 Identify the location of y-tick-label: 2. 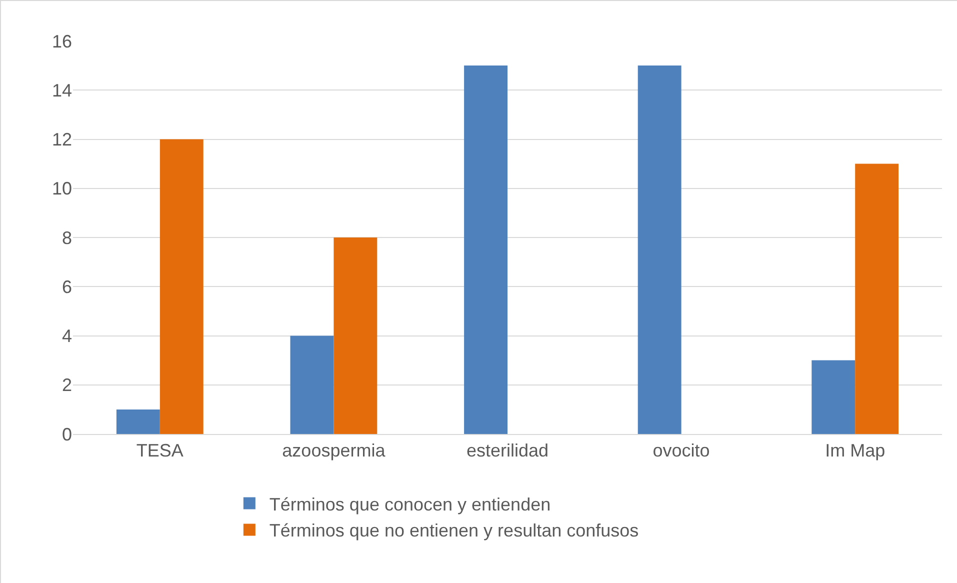
(67, 385).